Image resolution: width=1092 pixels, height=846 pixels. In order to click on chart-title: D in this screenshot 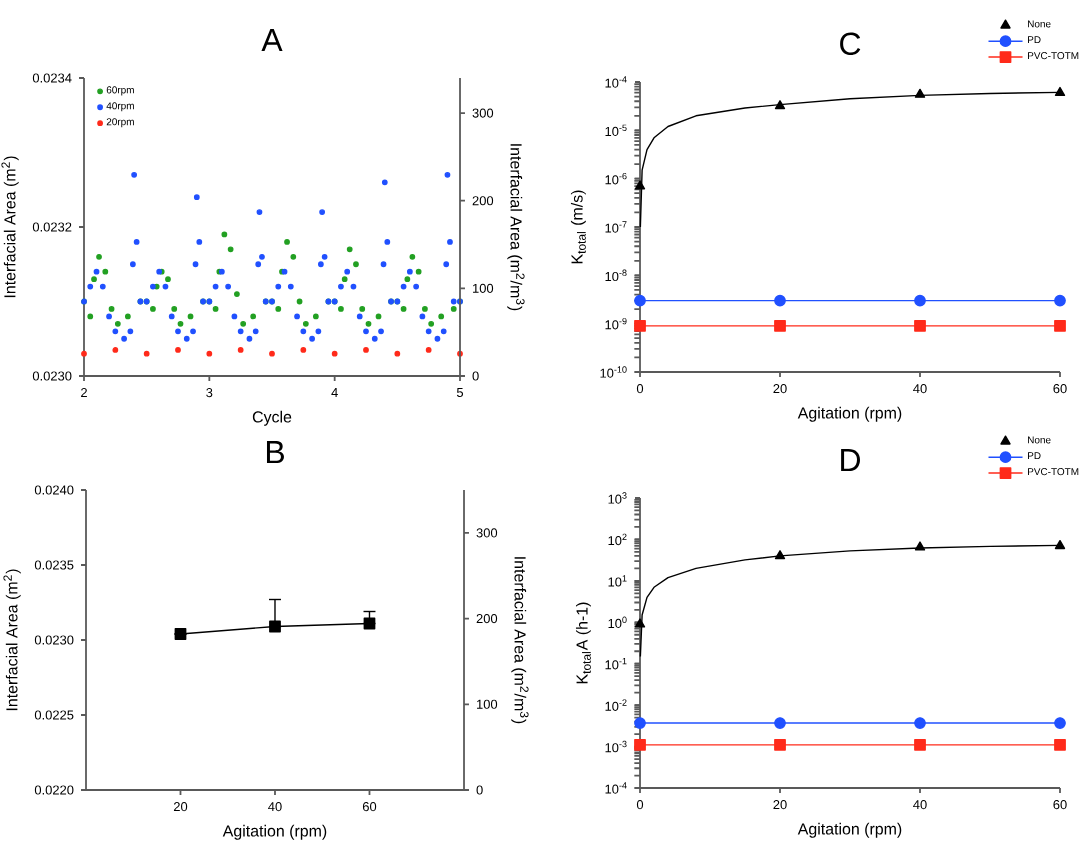, I will do `click(850, 460)`.